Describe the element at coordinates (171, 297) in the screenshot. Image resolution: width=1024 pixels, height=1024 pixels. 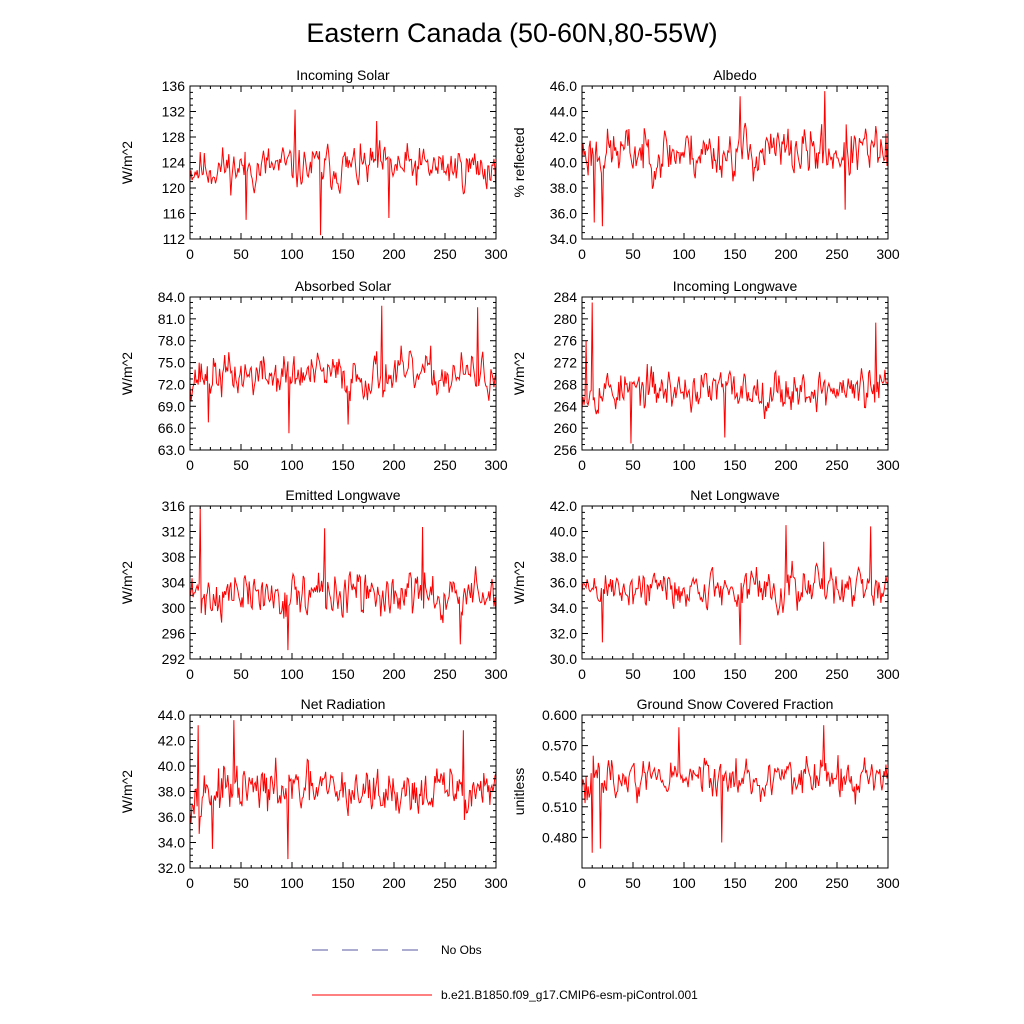
I see `y-tick-label: 84.0` at that location.